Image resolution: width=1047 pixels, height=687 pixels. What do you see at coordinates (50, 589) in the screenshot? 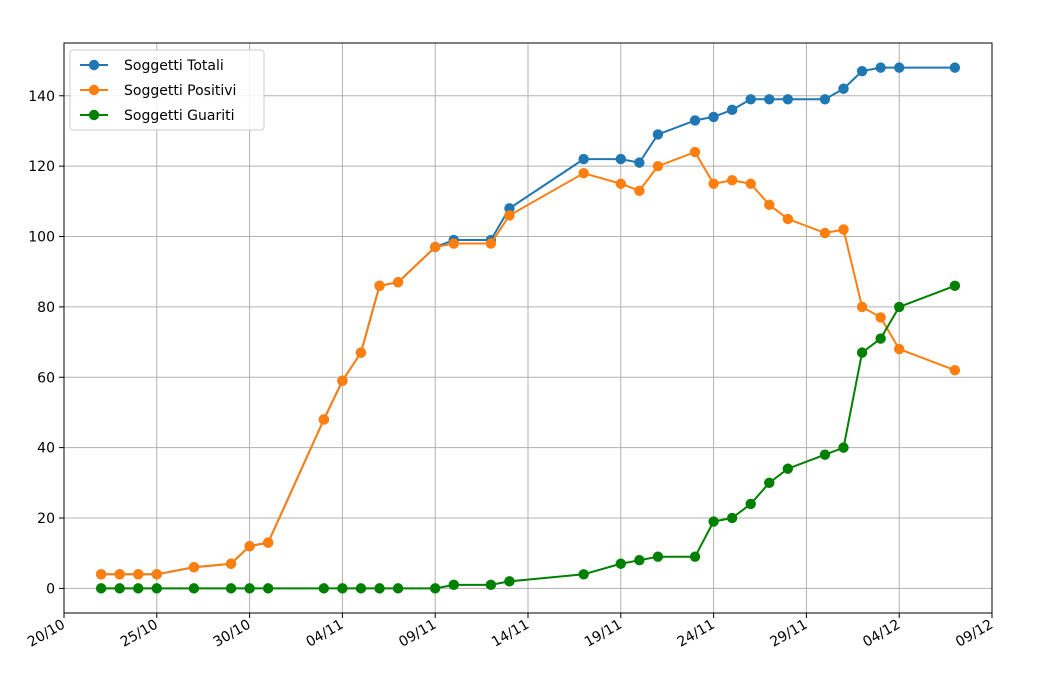
I see `y-tick-label: 0` at bounding box center [50, 589].